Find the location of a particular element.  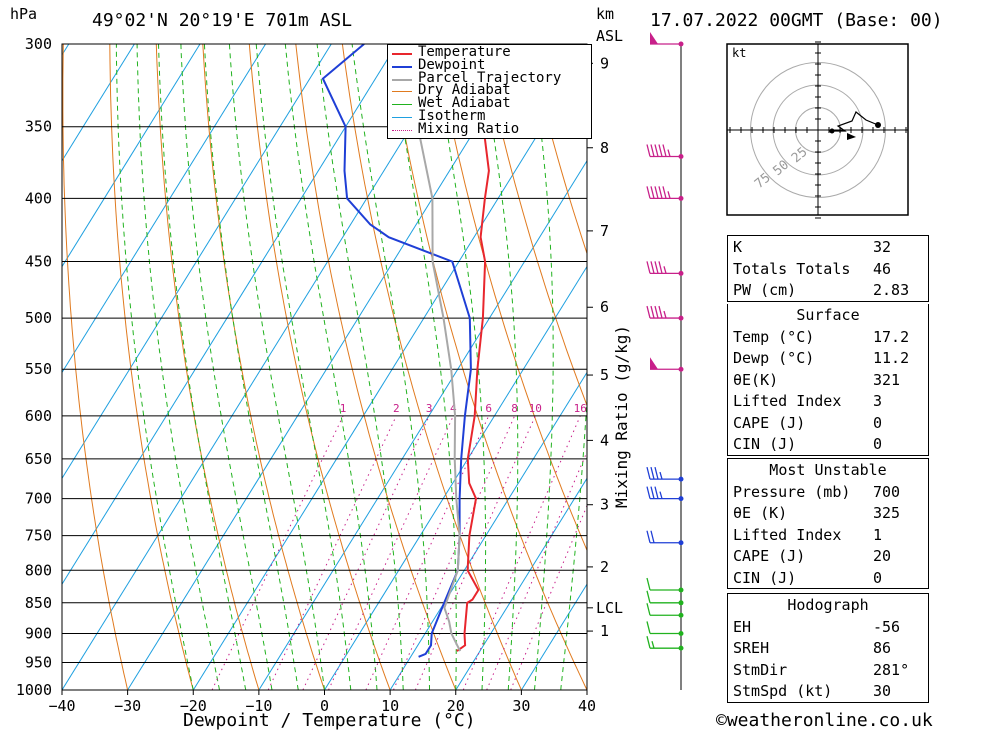

pressure-tick-label: 900 is located at coordinates (38, 633).